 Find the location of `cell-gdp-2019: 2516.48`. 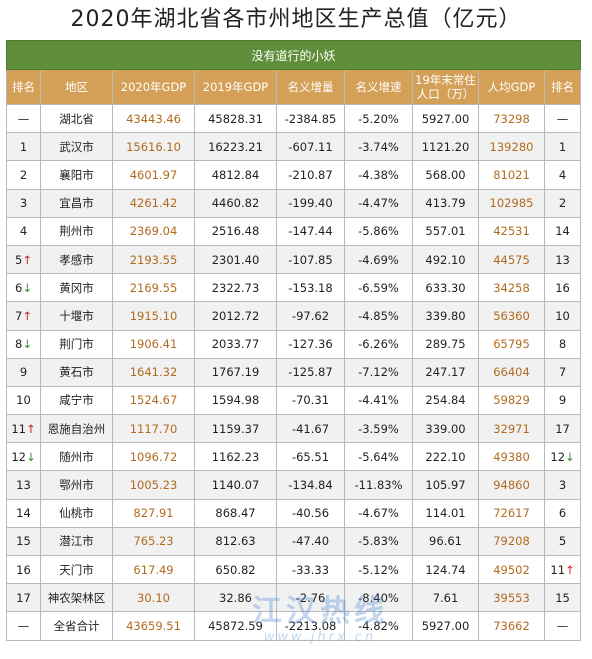

cell-gdp-2019: 2516.48 is located at coordinates (235, 231).